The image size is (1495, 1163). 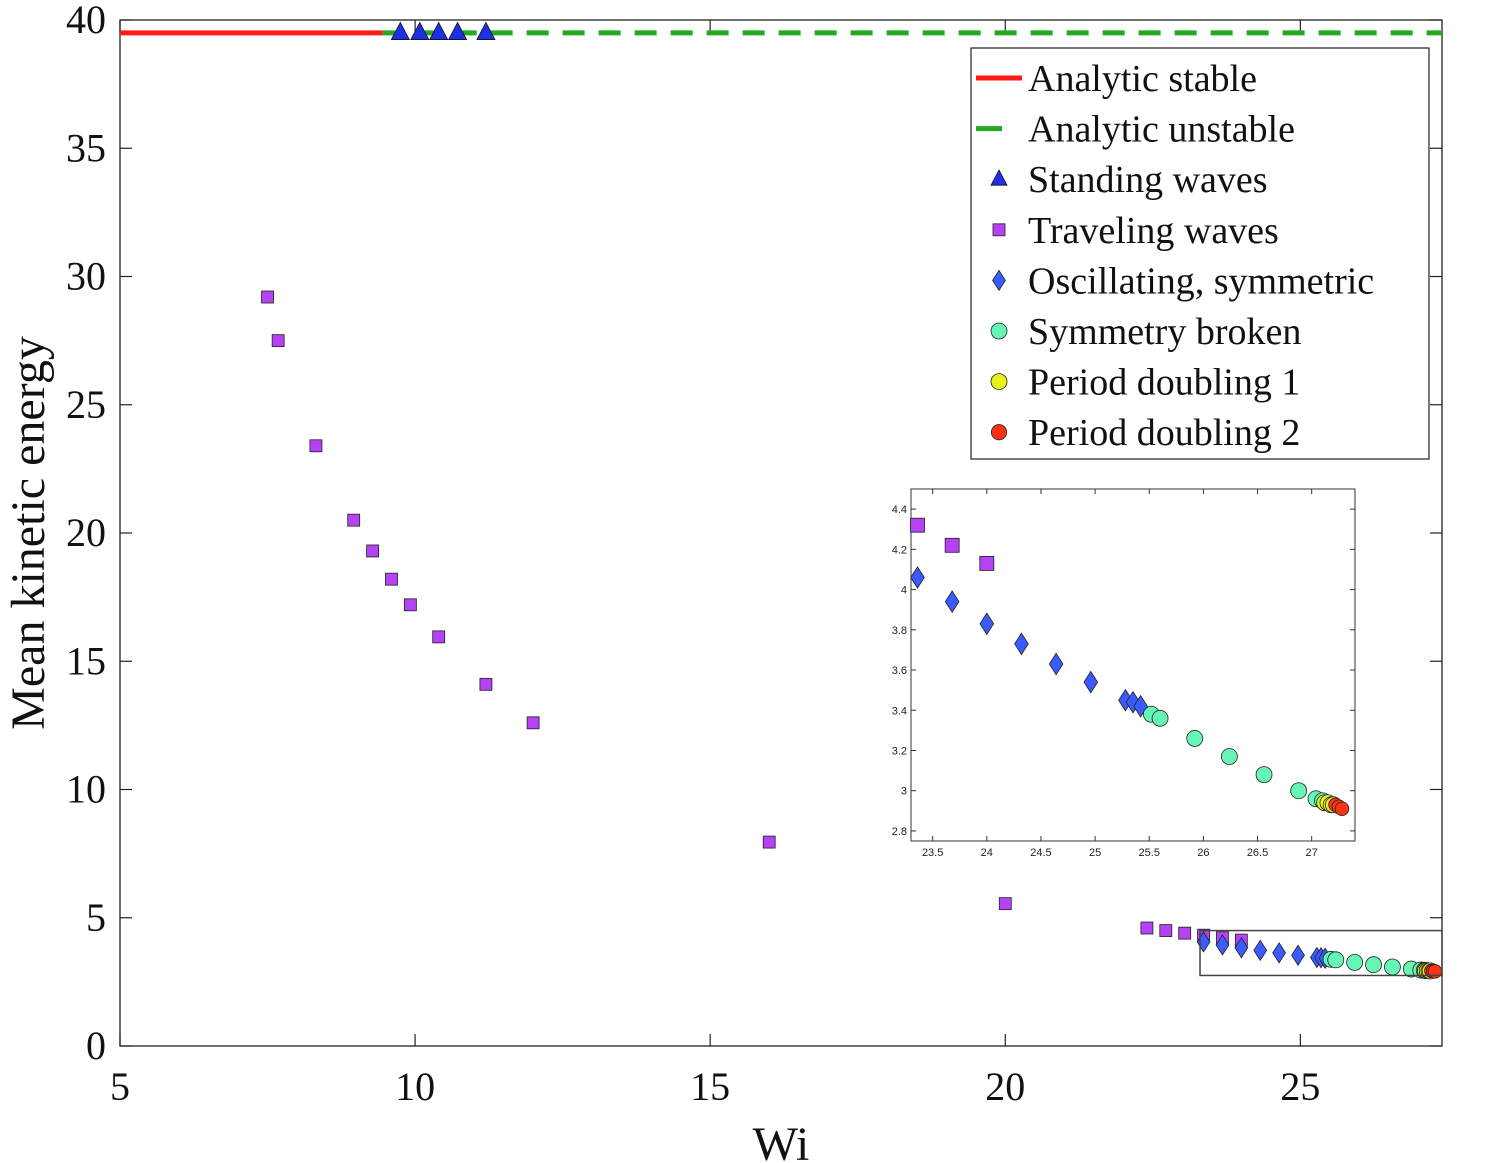 What do you see at coordinates (28, 533) in the screenshot?
I see `y-axis-title: Mean kinetic energy` at bounding box center [28, 533].